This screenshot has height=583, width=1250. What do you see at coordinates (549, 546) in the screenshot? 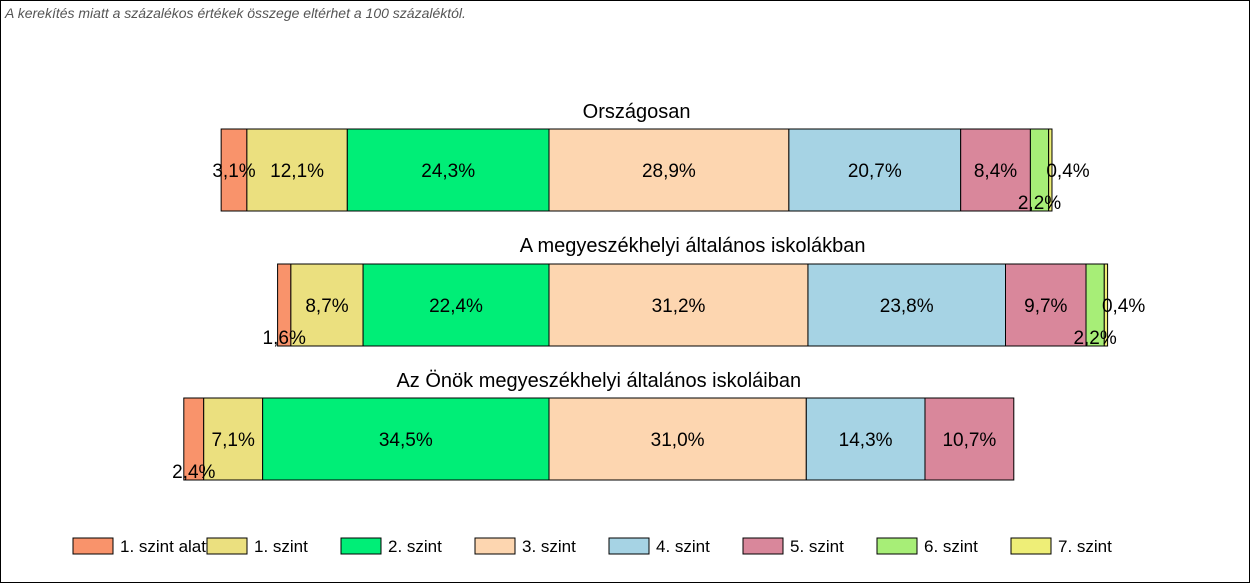
I see `legend-label-4: 3. szint` at bounding box center [549, 546].